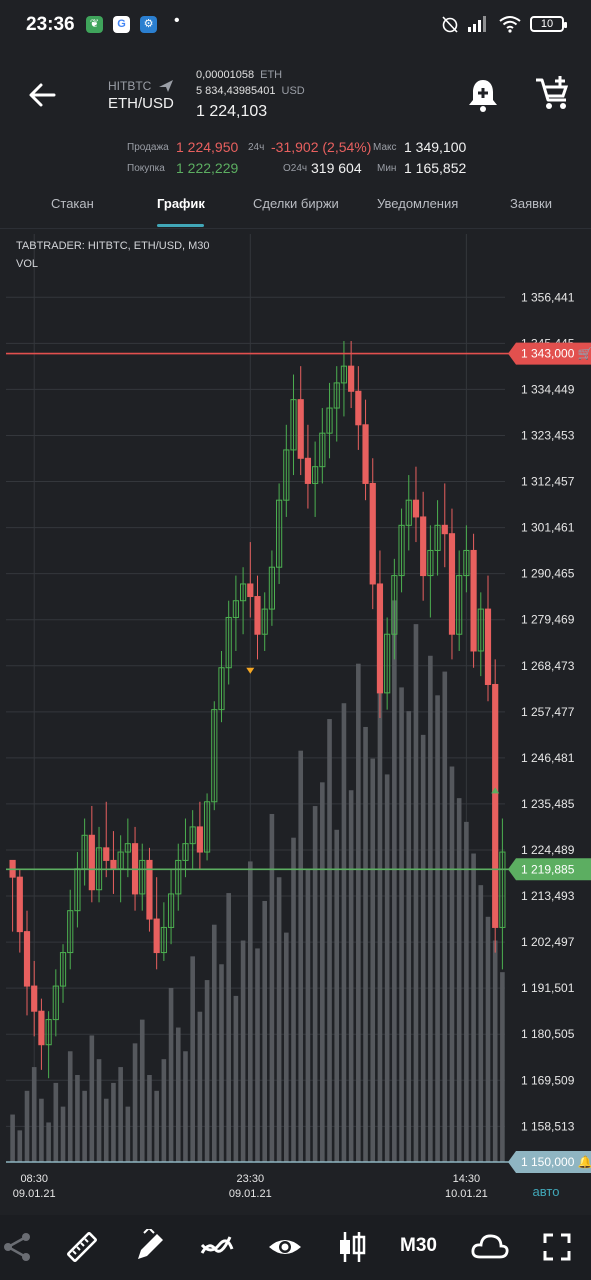 The image size is (591, 1280). What do you see at coordinates (296, 203) in the screenshot?
I see `tab-trades: Сделки биржи` at bounding box center [296, 203].